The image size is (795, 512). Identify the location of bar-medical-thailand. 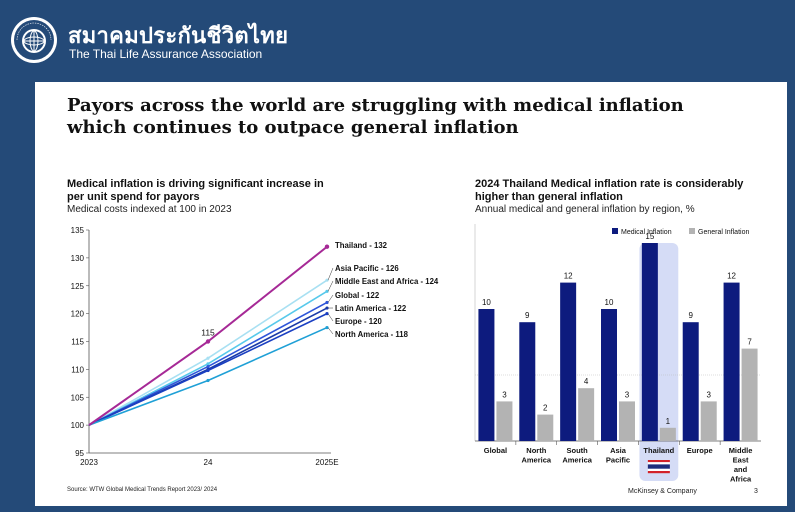
(649, 342).